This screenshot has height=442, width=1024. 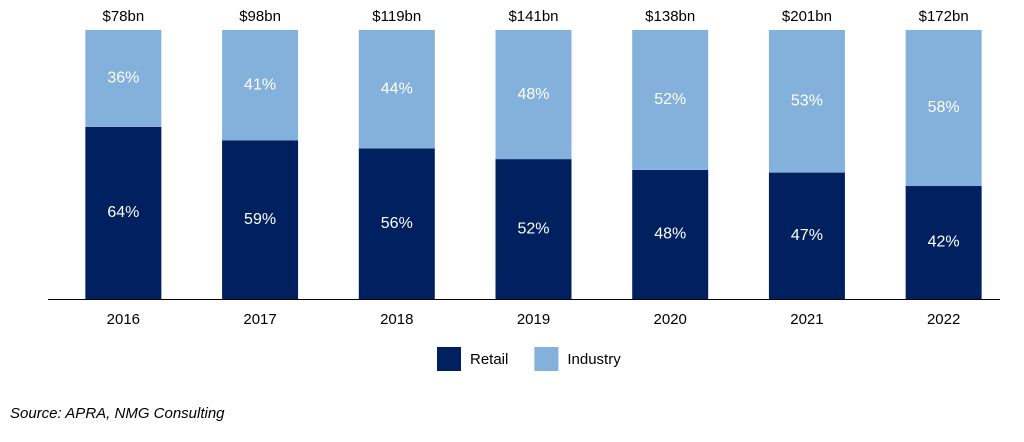 What do you see at coordinates (123, 319) in the screenshot?
I see `x-tick-label: 2016` at bounding box center [123, 319].